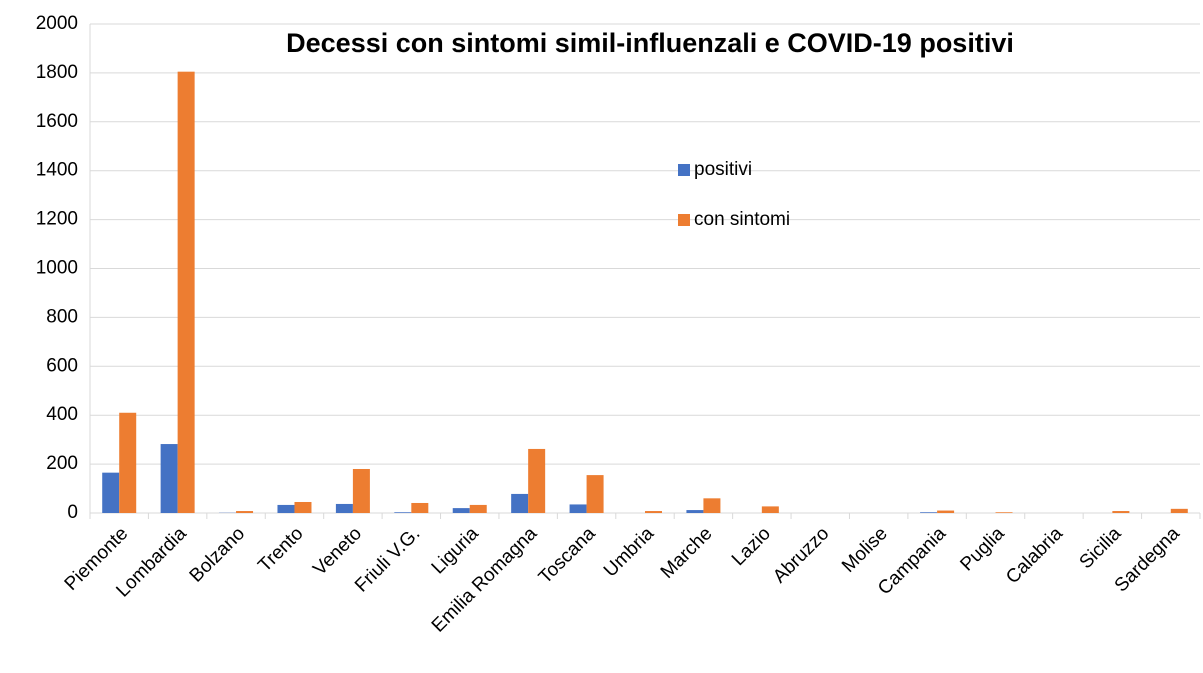  Describe the element at coordinates (217, 554) in the screenshot. I see `x-tick-label: Bolzano` at that location.